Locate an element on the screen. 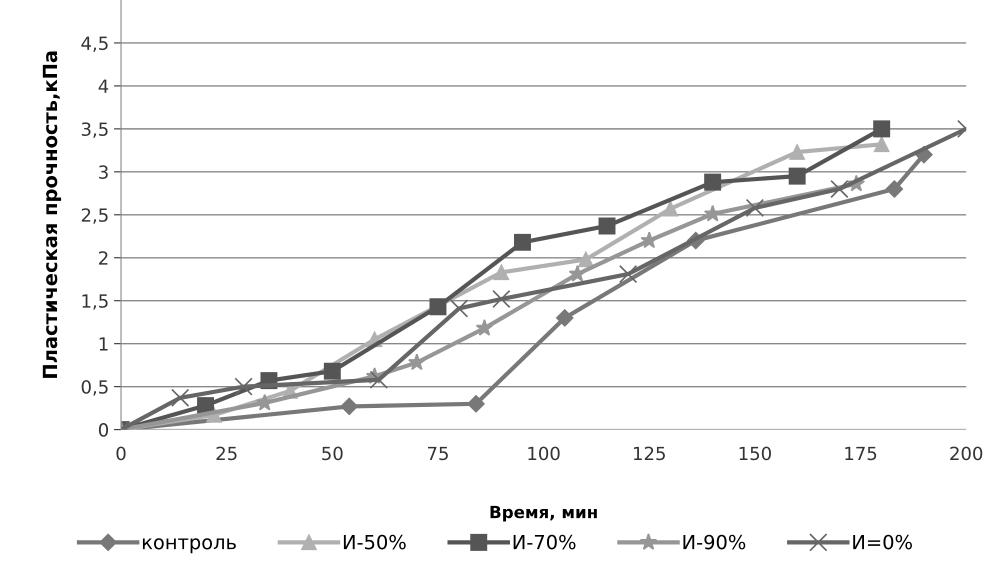  y-tick-label: 0 is located at coordinates (103, 430).